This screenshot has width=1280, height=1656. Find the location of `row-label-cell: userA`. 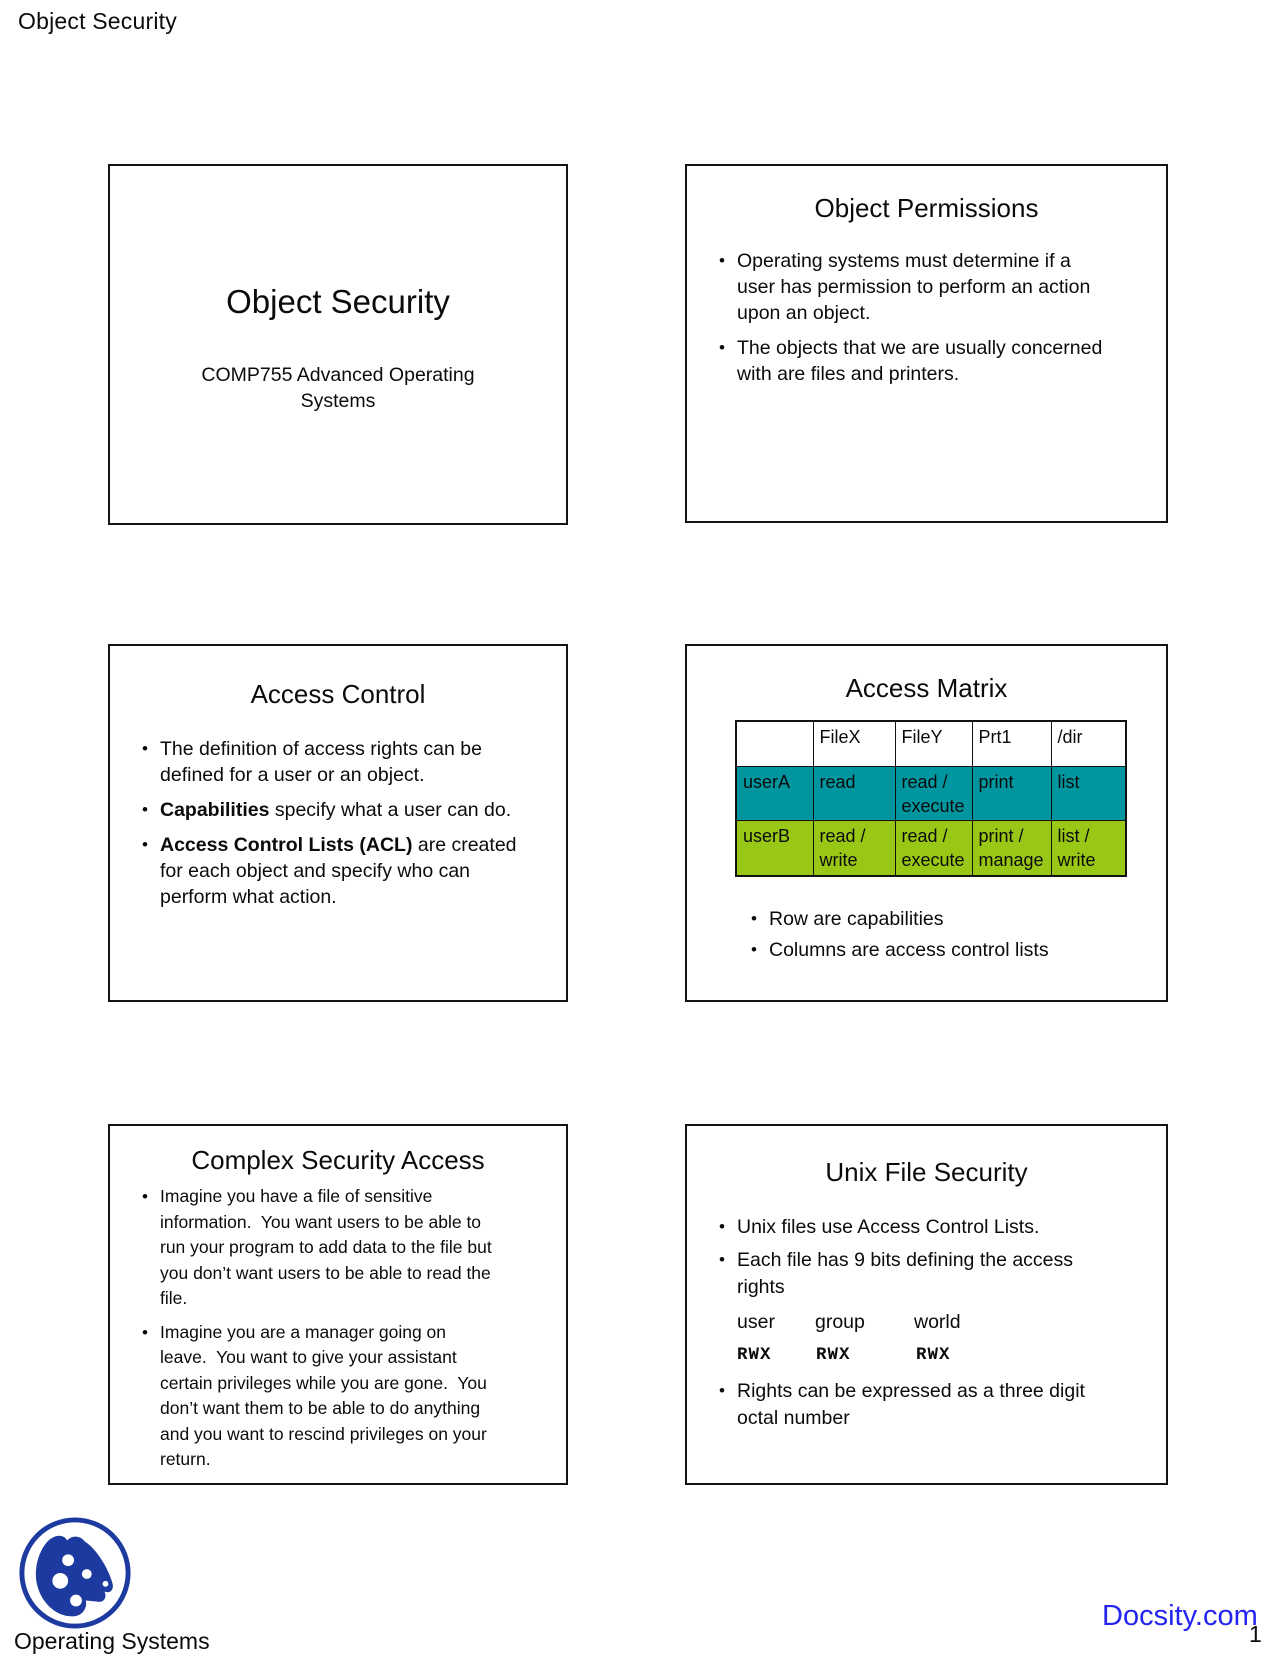

row-label-cell: userA is located at coordinates (774, 793).